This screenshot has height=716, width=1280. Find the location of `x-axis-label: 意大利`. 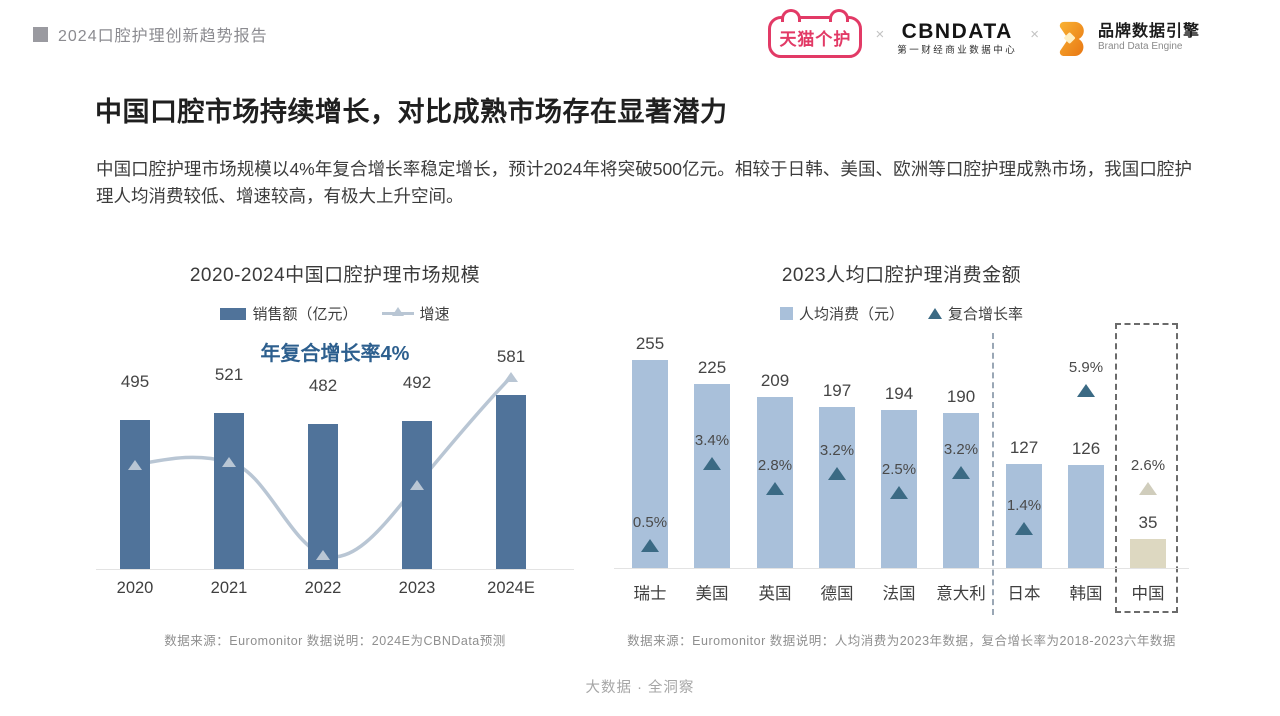

x-axis-label: 意大利 is located at coordinates (961, 594).